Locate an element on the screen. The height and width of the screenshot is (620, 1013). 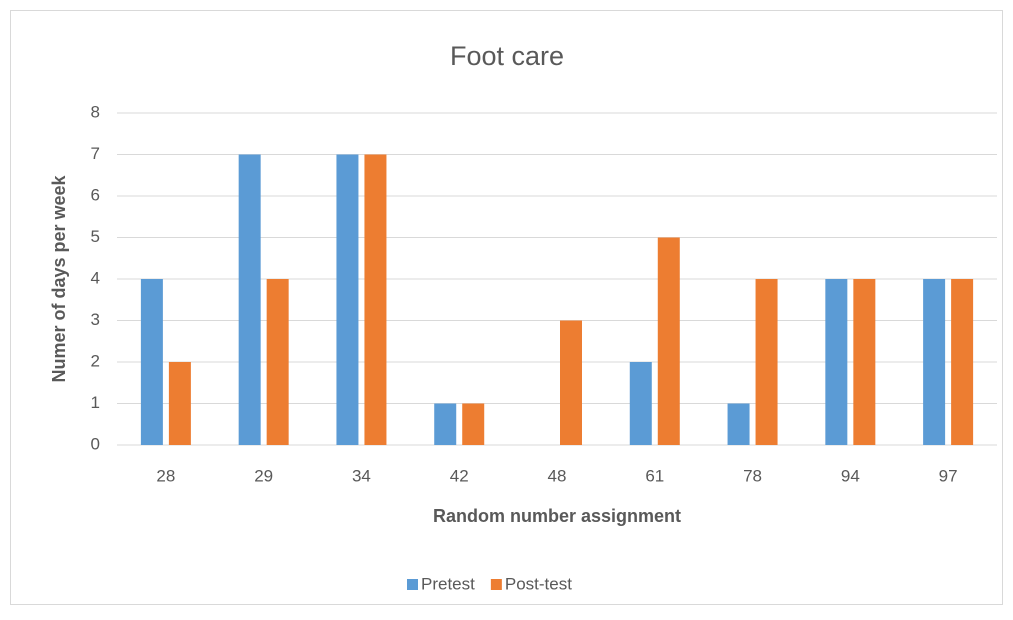
y-tick-label: 3 is located at coordinates (95, 319).